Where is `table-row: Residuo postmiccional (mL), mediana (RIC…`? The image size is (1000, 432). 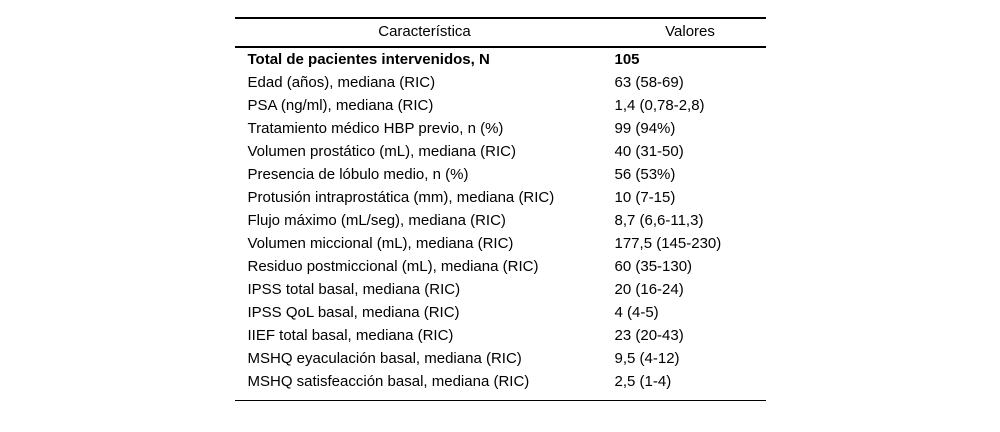
table-row: Residuo postmiccional (mL), mediana (RIC… is located at coordinates (500, 266).